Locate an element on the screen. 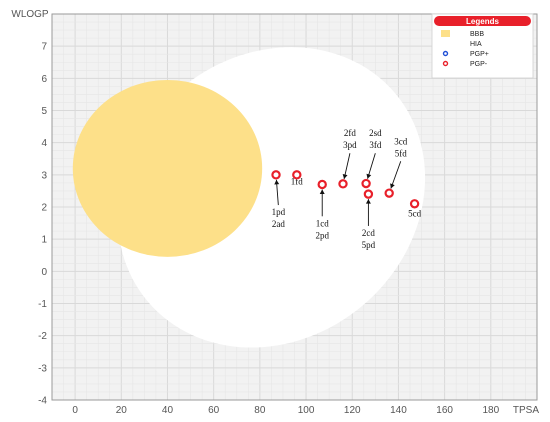 The height and width of the screenshot is (422, 550). x-axis-title: TPSA is located at coordinates (526, 410).